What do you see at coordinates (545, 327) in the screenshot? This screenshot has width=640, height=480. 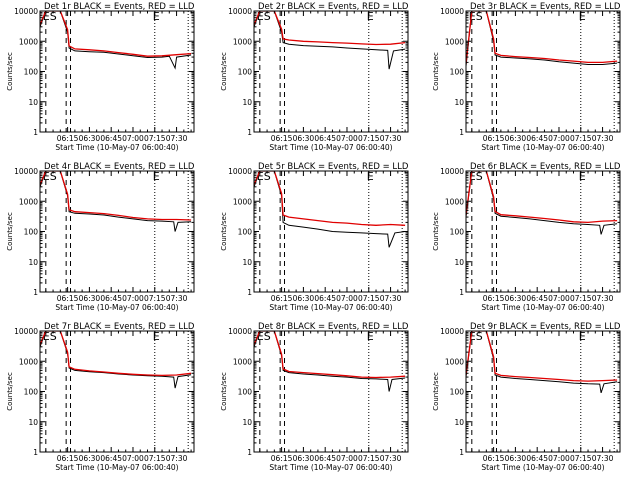 I see `panel-title: Det 9r BLACK = Events, RED = LLD` at bounding box center [545, 327].